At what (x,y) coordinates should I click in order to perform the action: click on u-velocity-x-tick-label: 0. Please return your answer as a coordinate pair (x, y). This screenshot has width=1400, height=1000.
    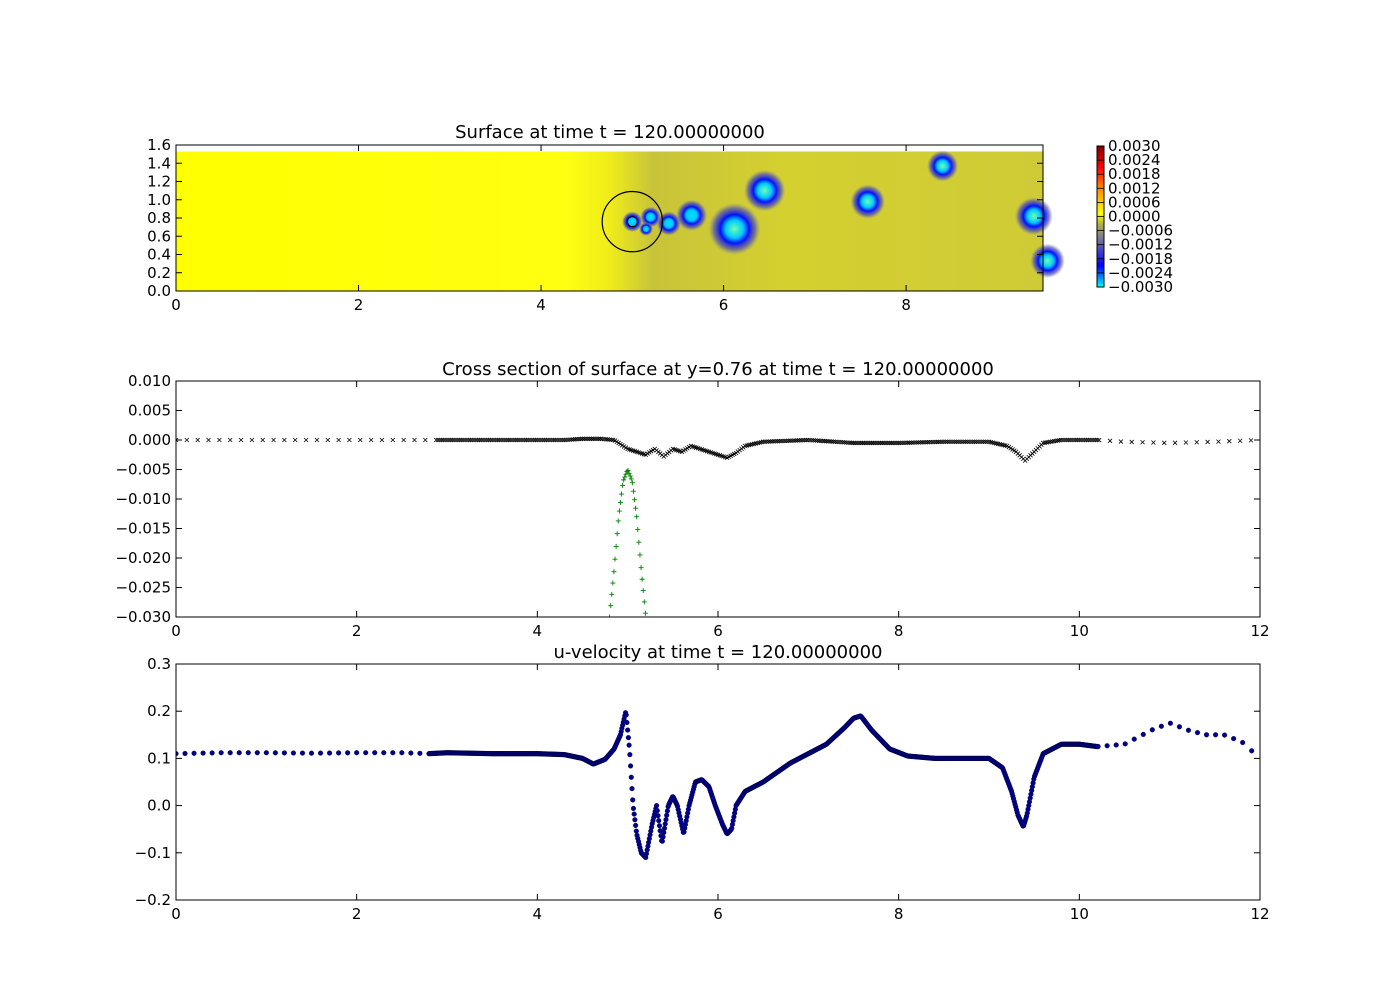
    Looking at the image, I should click on (176, 914).